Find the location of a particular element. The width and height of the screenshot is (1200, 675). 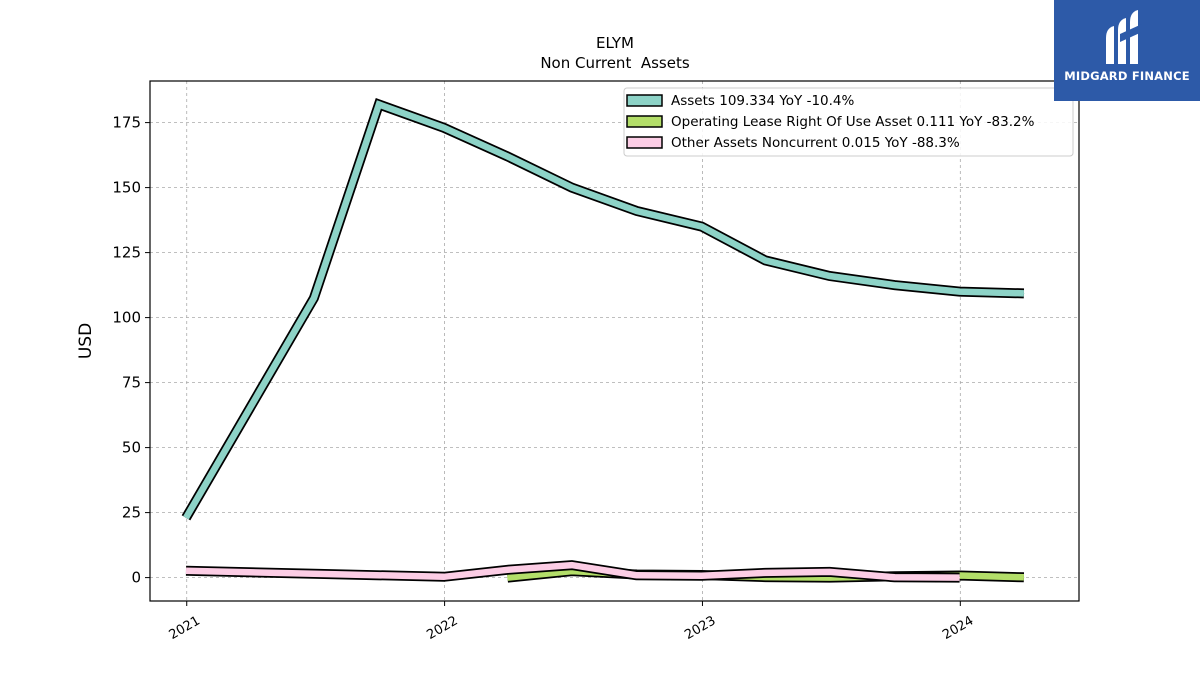

brand-logo-icon is located at coordinates (1124, 37).